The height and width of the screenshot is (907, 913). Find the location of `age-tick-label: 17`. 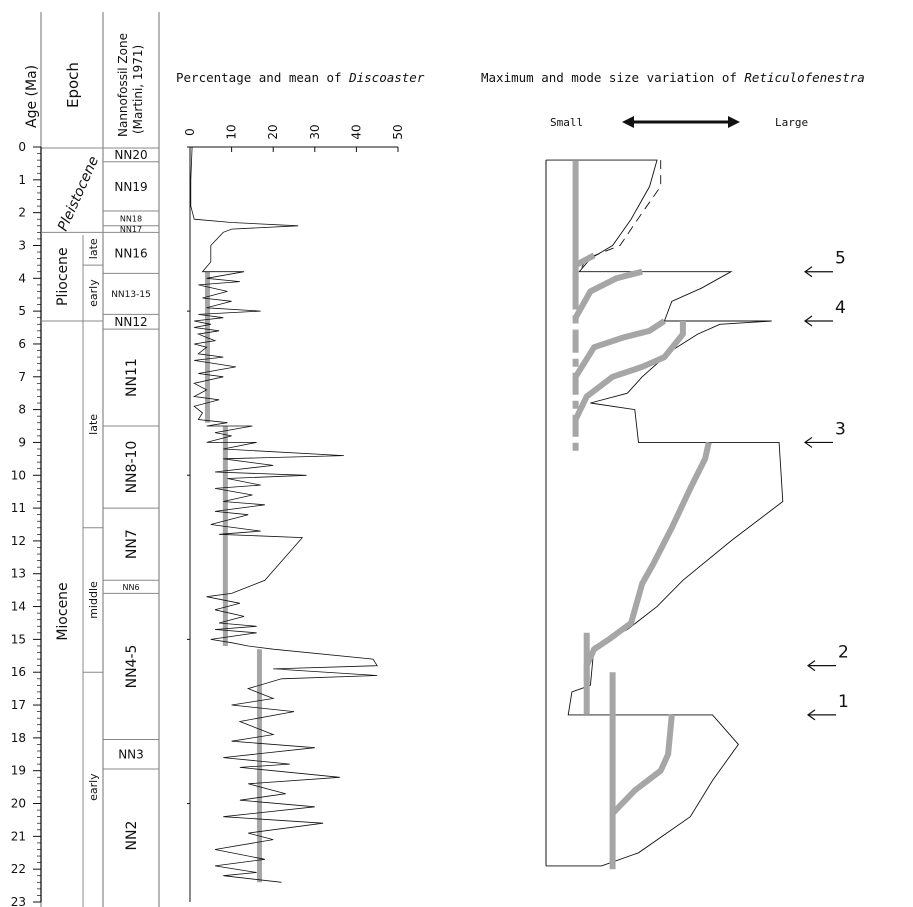

age-tick-label: 17 is located at coordinates (18, 705).